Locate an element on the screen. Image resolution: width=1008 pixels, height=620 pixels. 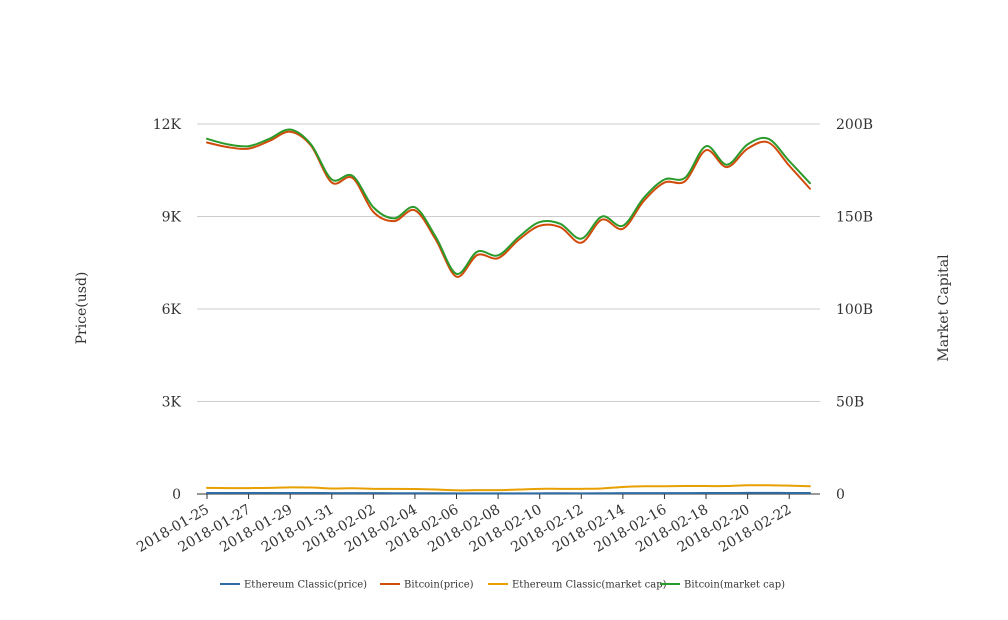
legend-label: Bitcoin(market cap) is located at coordinates (734, 585).